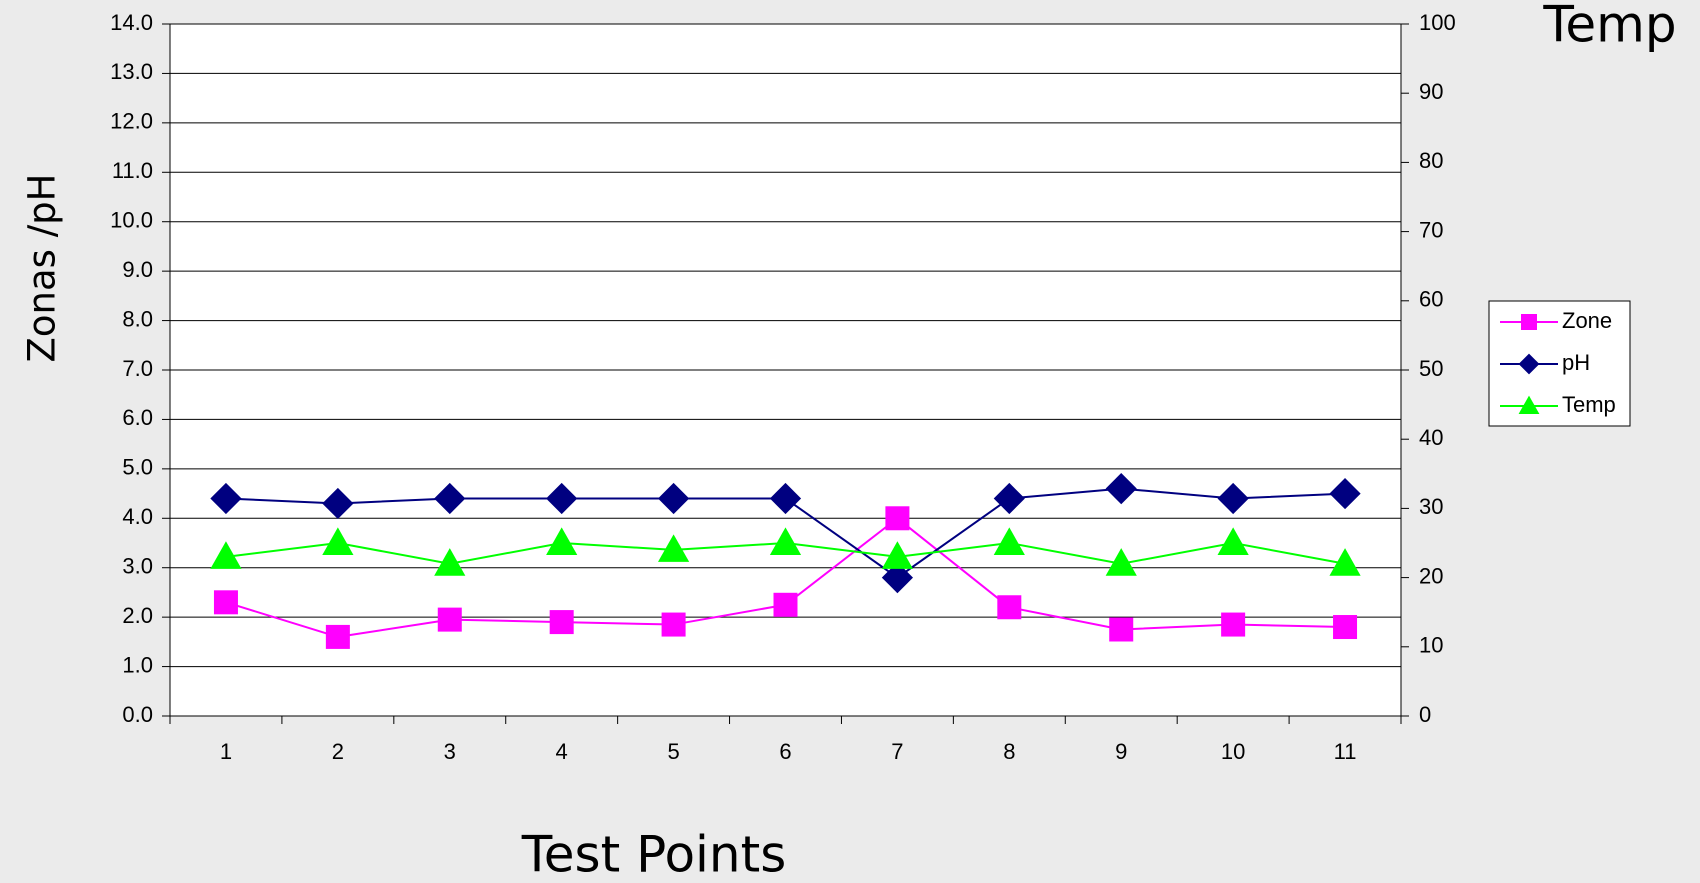 The image size is (1700, 883). I want to click on x-tick-label: 4, so click(562, 751).